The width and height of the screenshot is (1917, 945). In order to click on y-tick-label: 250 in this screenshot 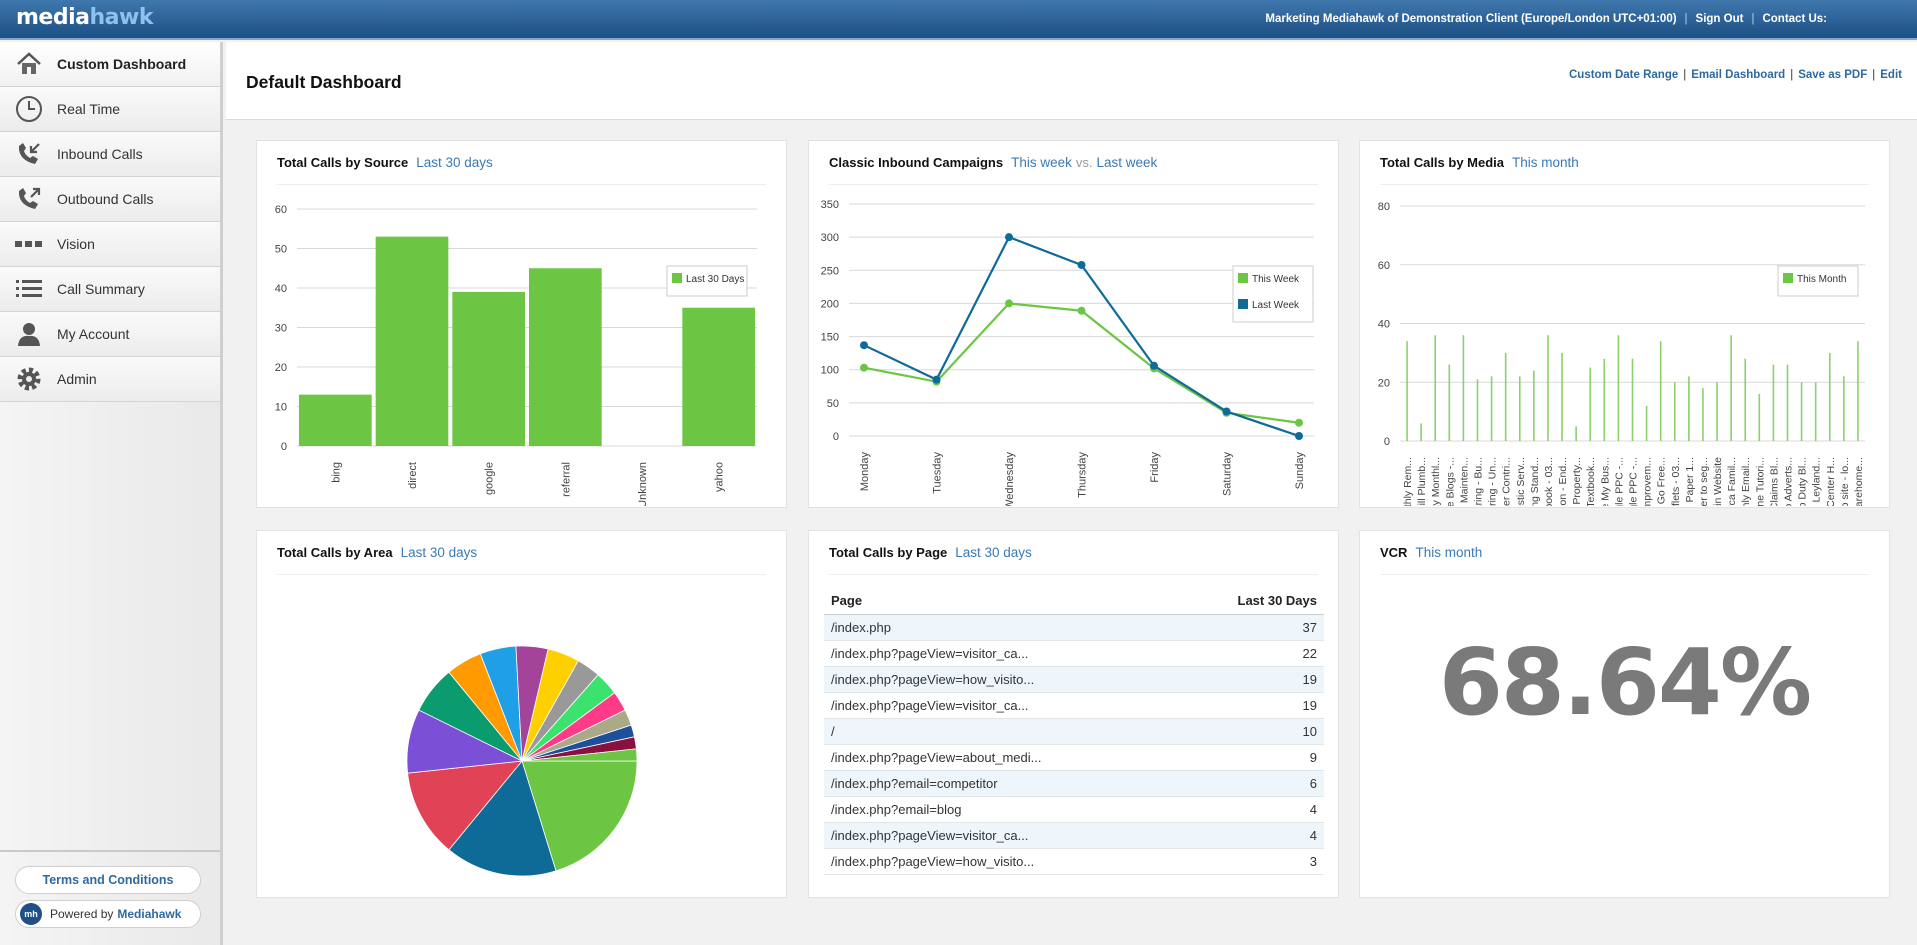, I will do `click(830, 271)`.